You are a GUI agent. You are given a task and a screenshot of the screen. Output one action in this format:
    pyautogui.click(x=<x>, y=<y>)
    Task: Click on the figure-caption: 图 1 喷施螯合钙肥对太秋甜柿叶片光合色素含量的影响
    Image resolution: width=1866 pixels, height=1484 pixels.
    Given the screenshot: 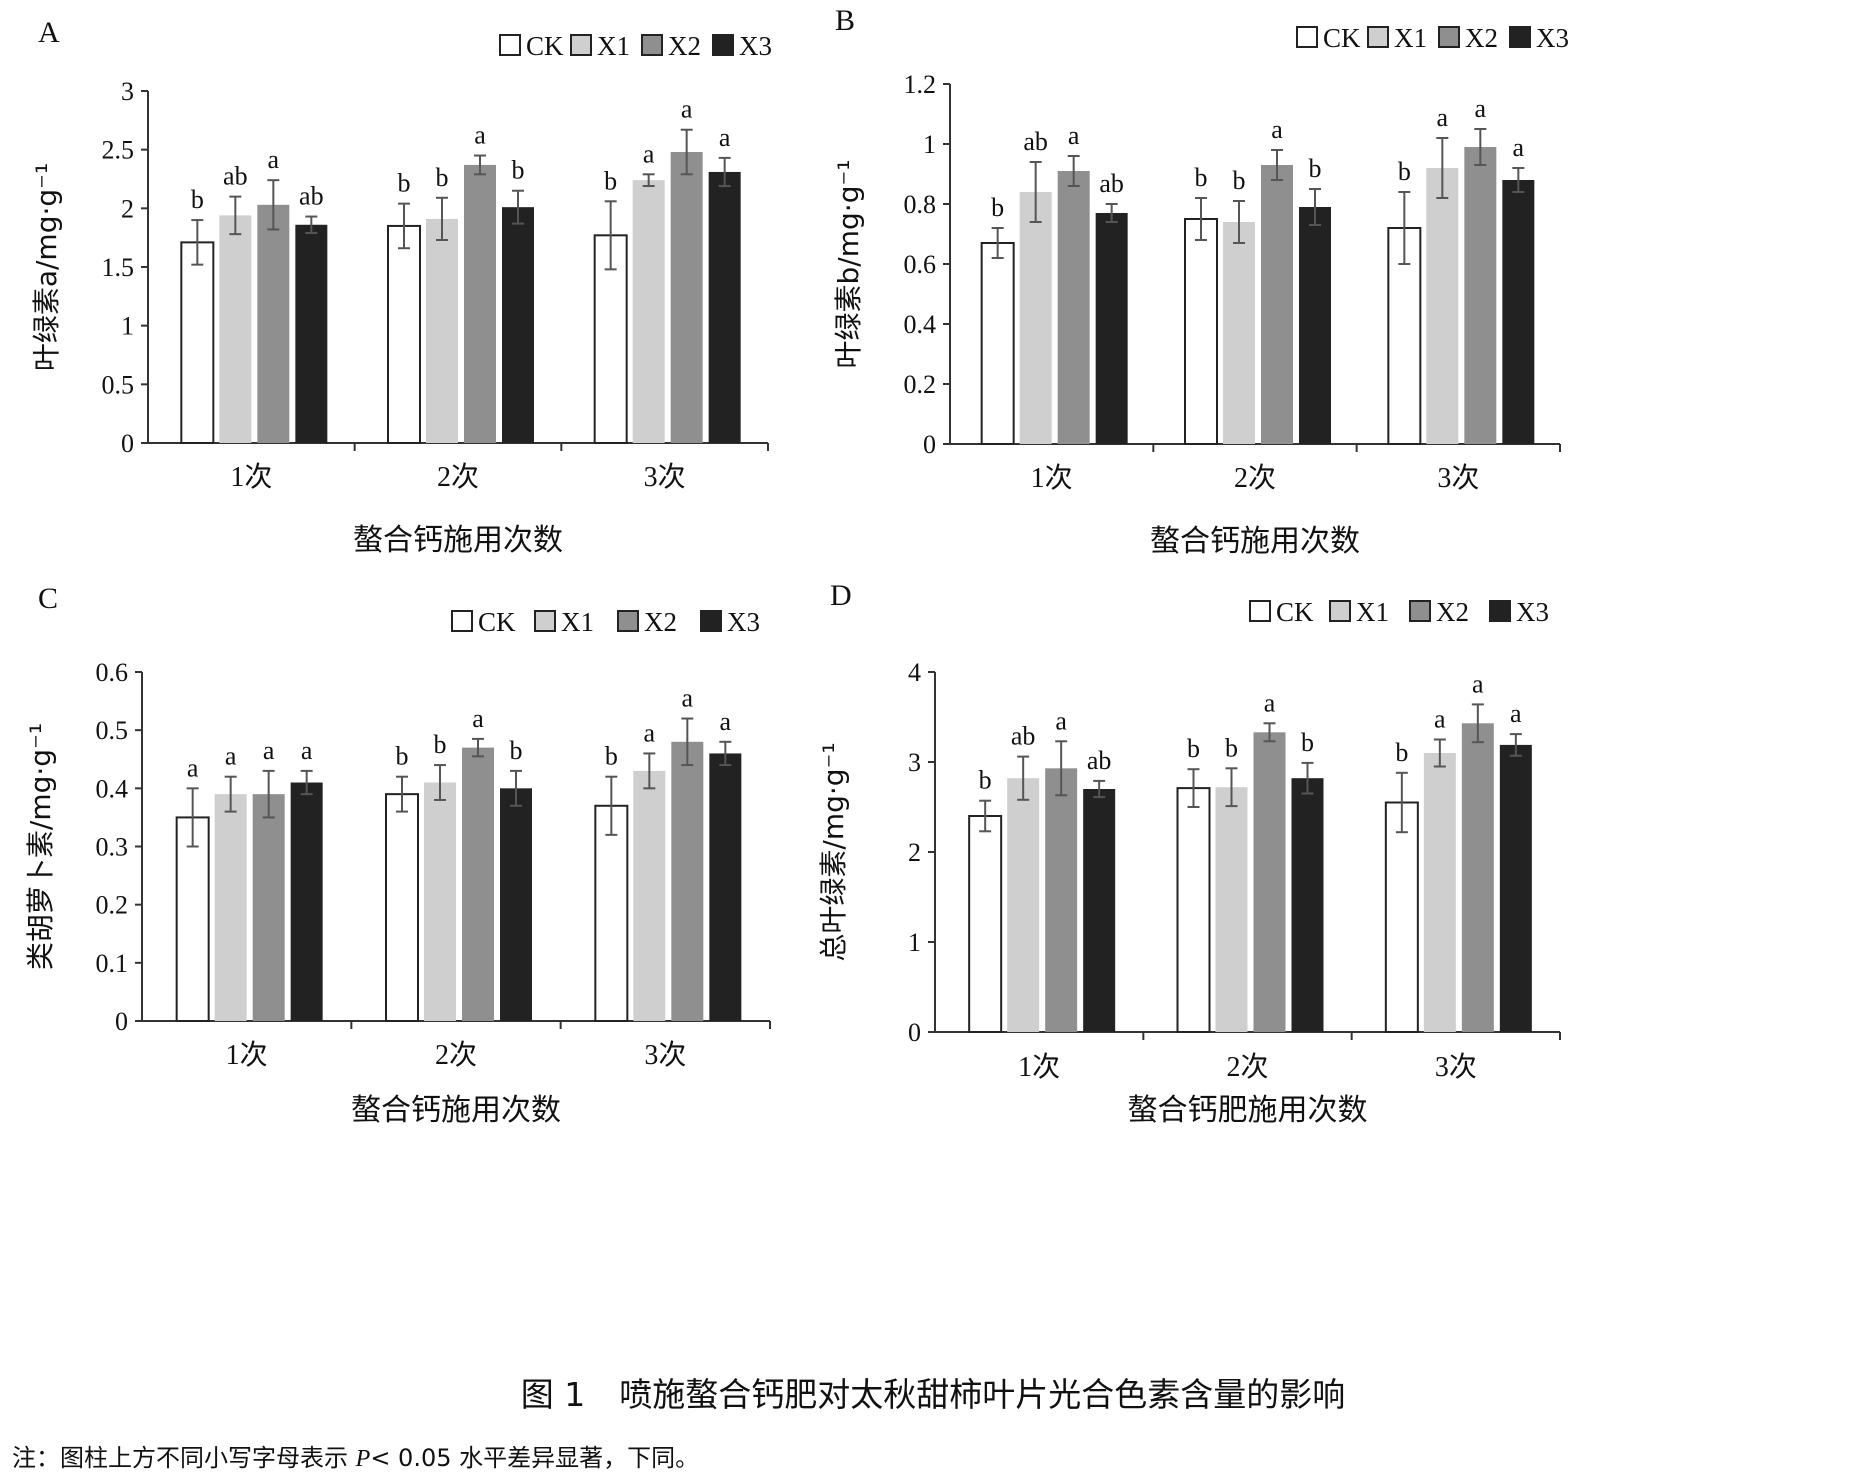 What is the action you would take?
    pyautogui.click(x=933, y=1392)
    